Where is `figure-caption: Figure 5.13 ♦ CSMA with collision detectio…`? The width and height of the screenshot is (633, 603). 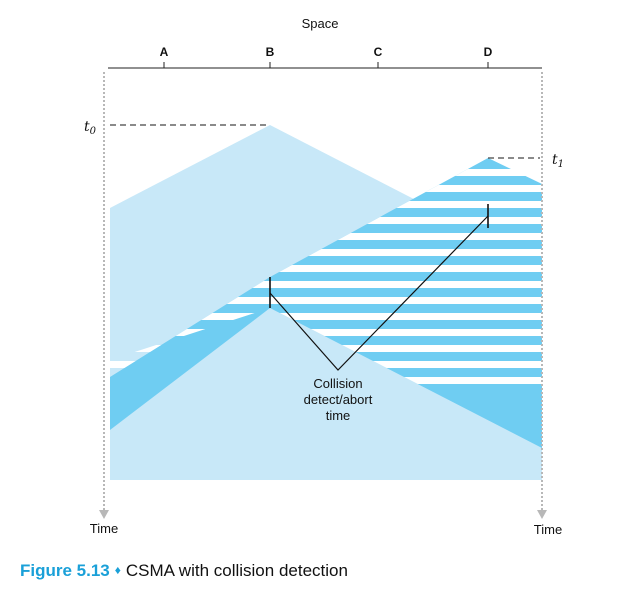 figure-caption: Figure 5.13 ♦ CSMA with collision detectio… is located at coordinates (184, 571).